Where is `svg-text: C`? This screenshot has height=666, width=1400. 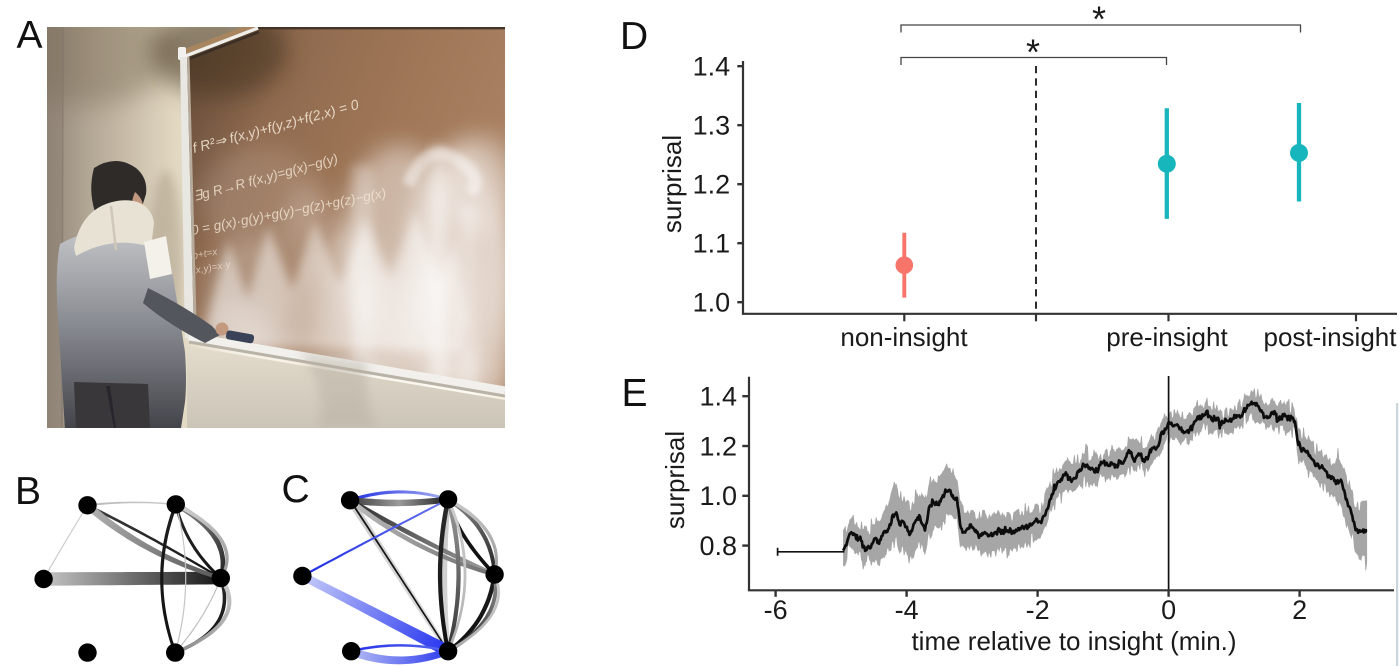 svg-text: C is located at coordinates (296, 489).